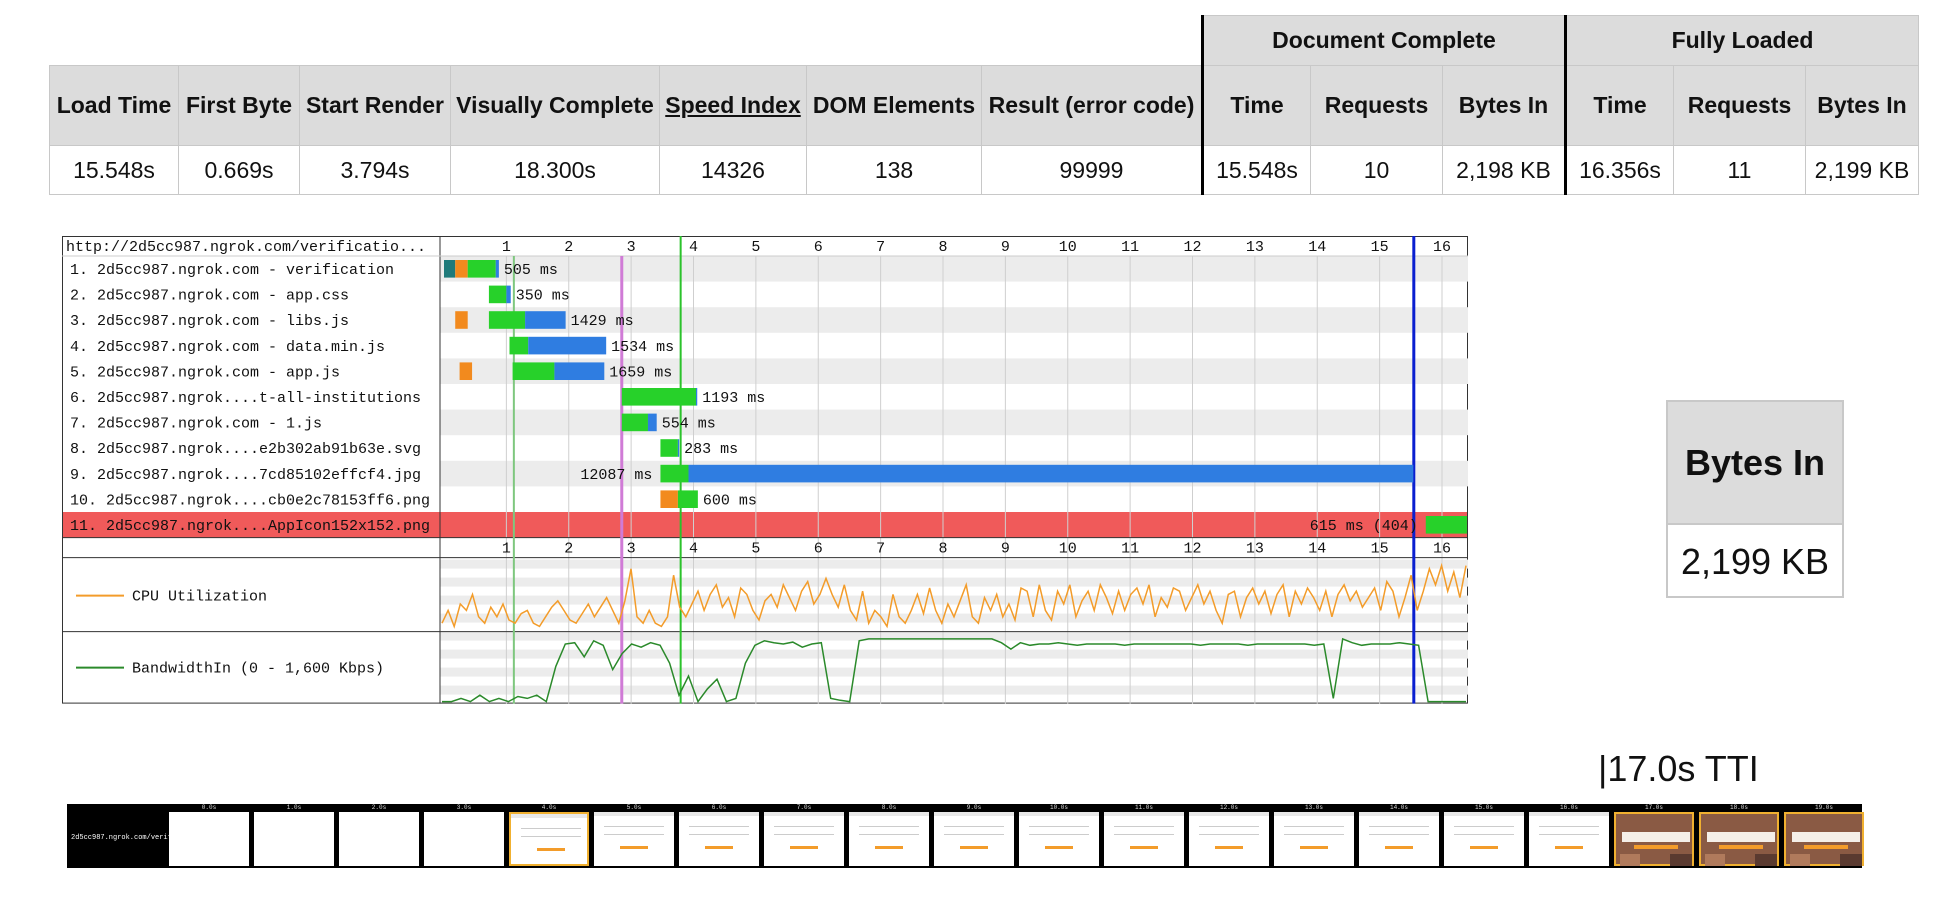 The height and width of the screenshot is (907, 1952). Describe the element at coordinates (245, 475) in the screenshot. I see `request-label: 9. 2d5cc987.ngrok....7cd85102effcf4.jpg` at that location.